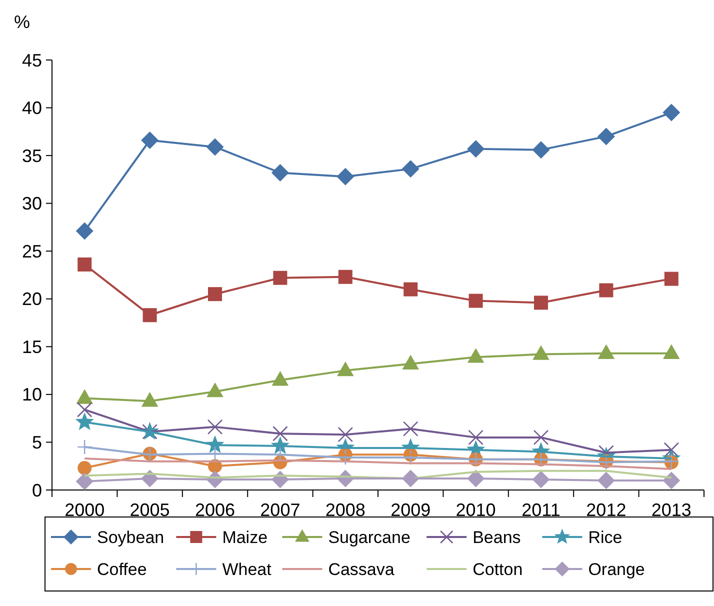 The height and width of the screenshot is (606, 714). I want to click on legend-label: Cotton, so click(497, 569).